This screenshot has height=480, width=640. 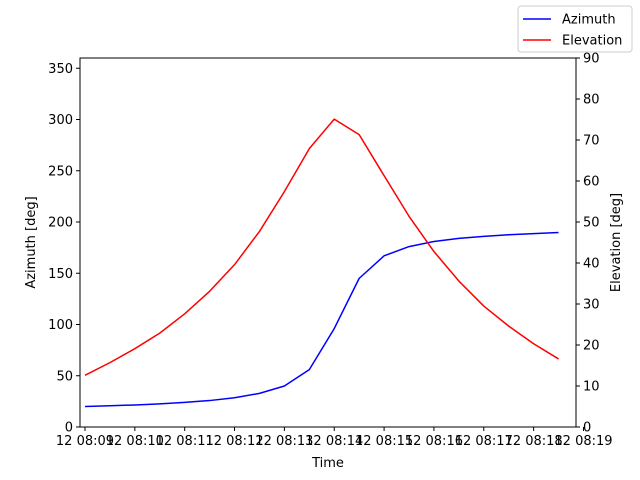 What do you see at coordinates (616, 242) in the screenshot?
I see `y-axis-right-label: Elevation [deg]` at bounding box center [616, 242].